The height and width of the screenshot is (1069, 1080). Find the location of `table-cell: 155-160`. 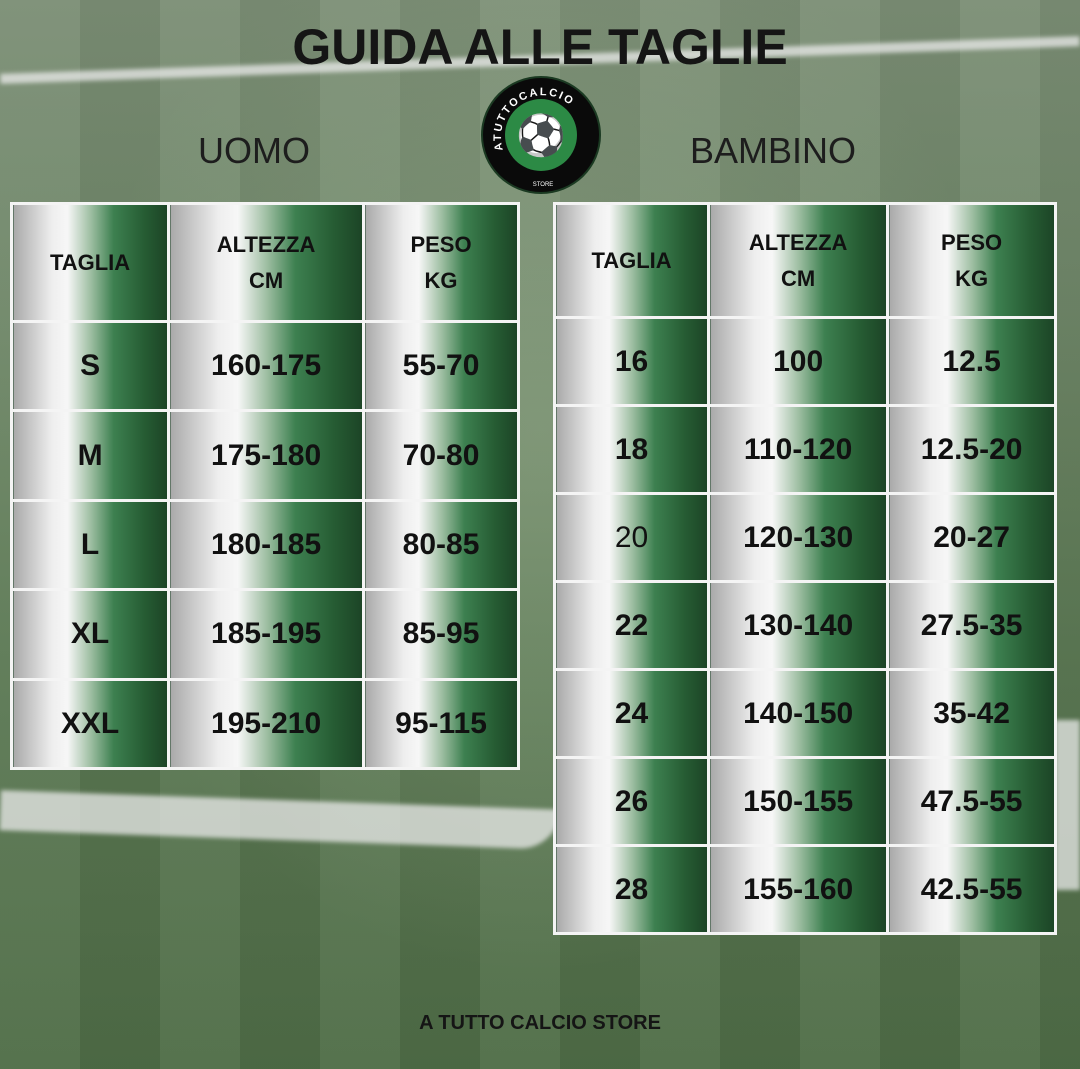

table-cell: 155-160 is located at coordinates (798, 889).